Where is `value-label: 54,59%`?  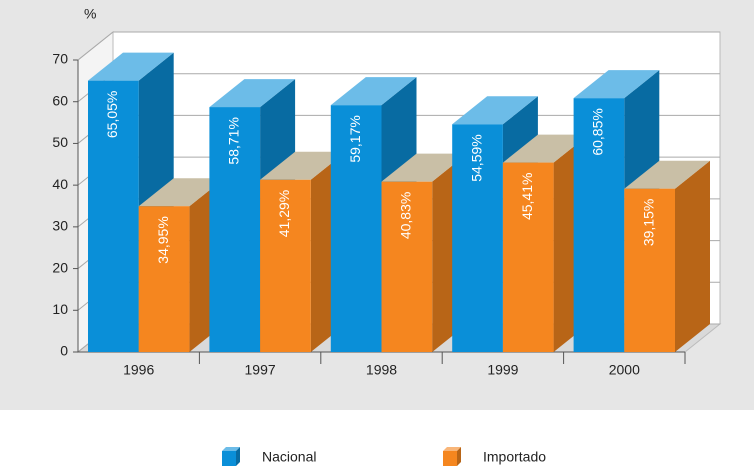 value-label: 54,59% is located at coordinates (476, 157).